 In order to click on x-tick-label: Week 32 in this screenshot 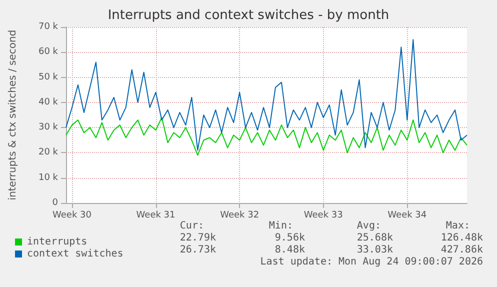, I will do `click(240, 215)`.